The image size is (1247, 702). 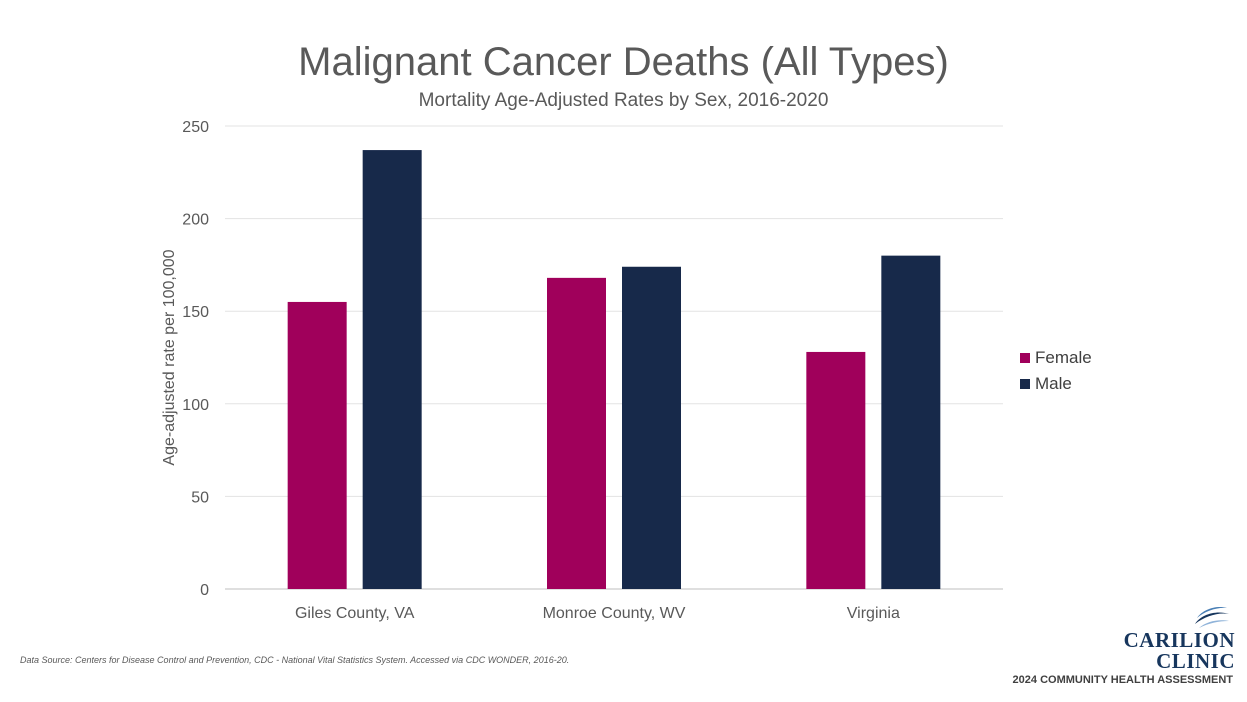 I want to click on y-tick-label: 50, so click(x=200, y=497).